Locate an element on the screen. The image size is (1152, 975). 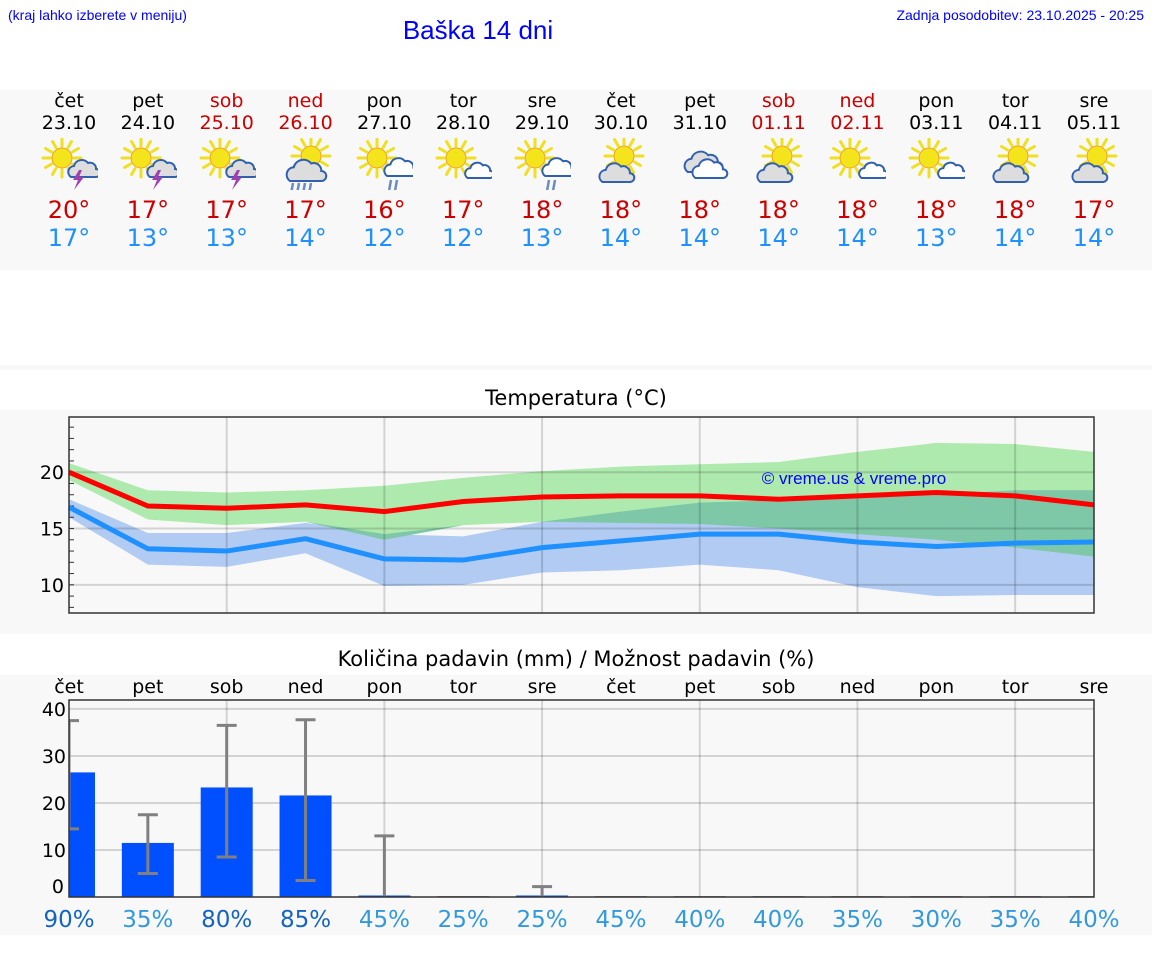
day-label: ned is located at coordinates (306, 687).